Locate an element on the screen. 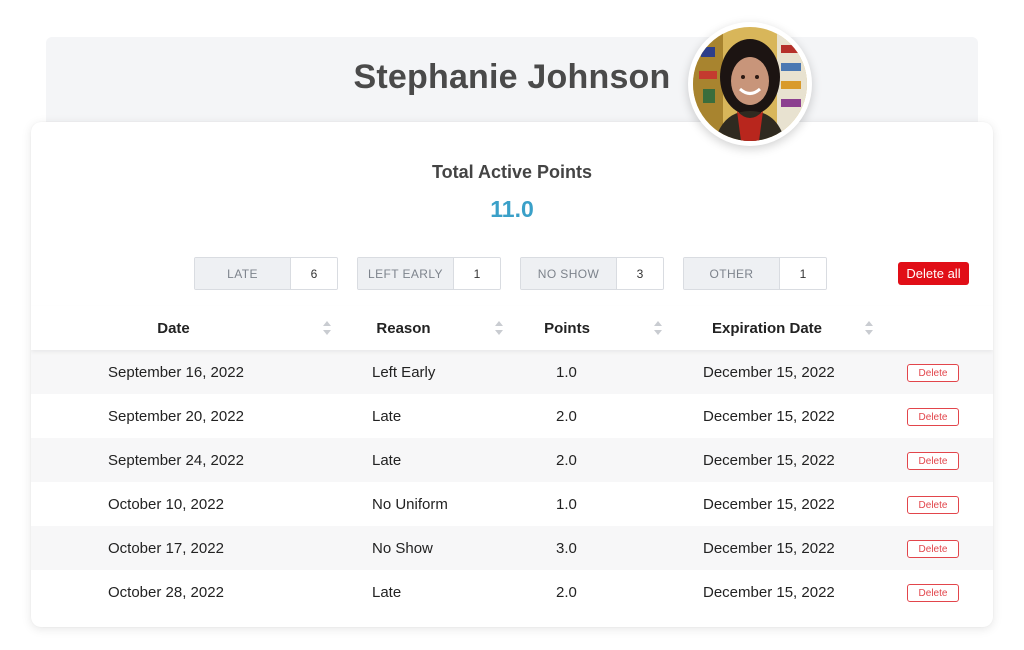  stat-count: 3 is located at coordinates (640, 273).